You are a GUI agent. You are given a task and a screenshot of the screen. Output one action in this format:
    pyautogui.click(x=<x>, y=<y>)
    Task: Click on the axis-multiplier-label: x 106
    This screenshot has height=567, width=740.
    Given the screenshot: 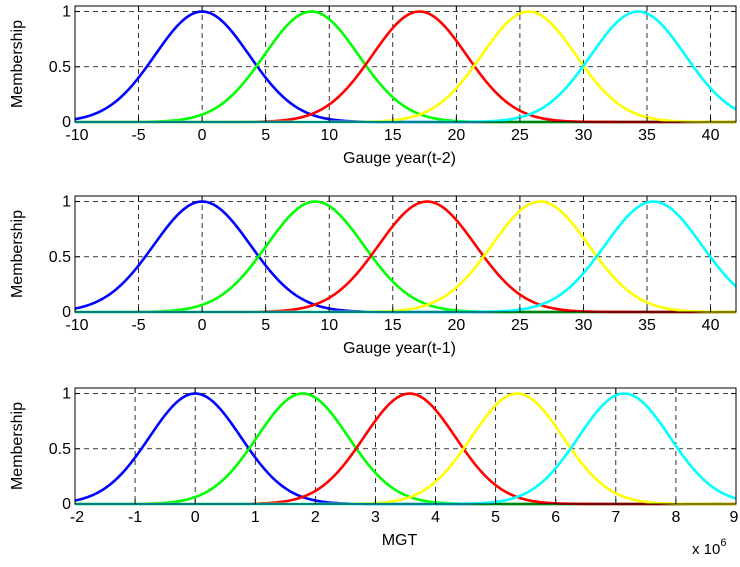 What is the action you would take?
    pyautogui.click(x=709, y=547)
    